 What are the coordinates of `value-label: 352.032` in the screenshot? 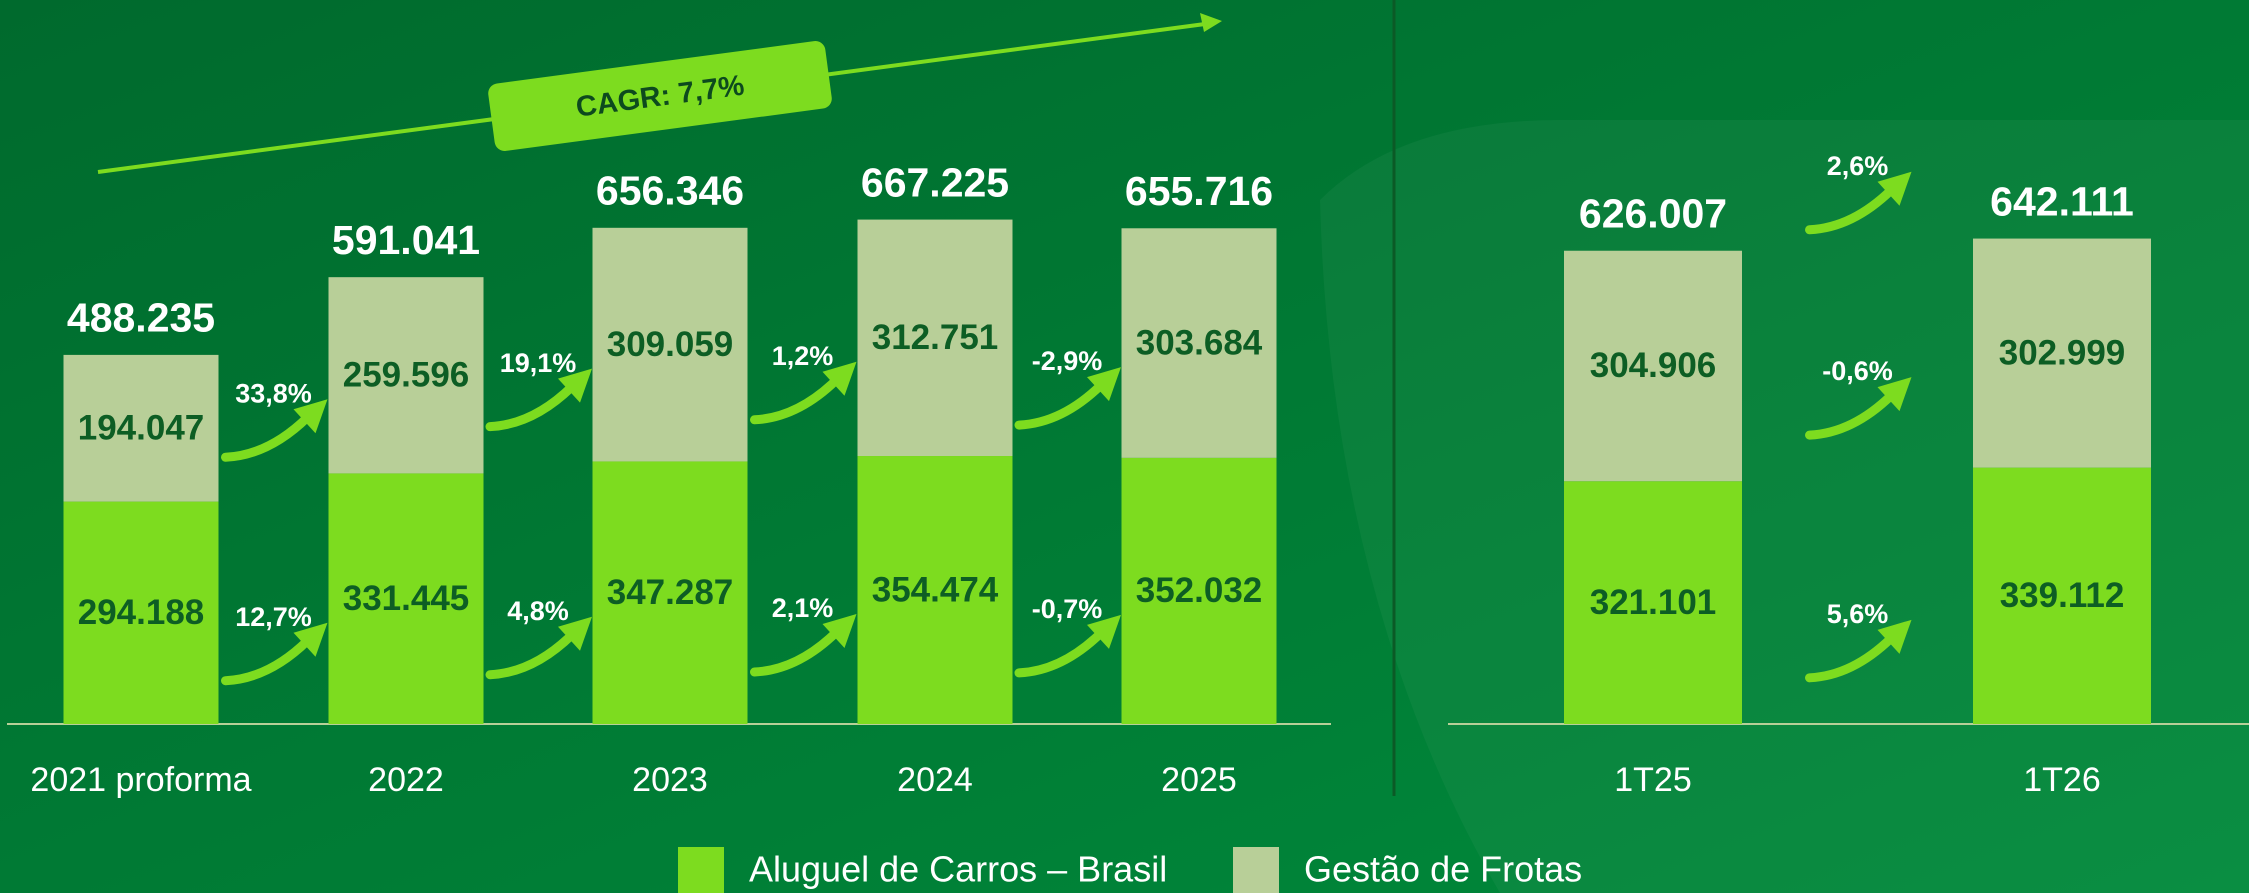 It's located at (1199, 590).